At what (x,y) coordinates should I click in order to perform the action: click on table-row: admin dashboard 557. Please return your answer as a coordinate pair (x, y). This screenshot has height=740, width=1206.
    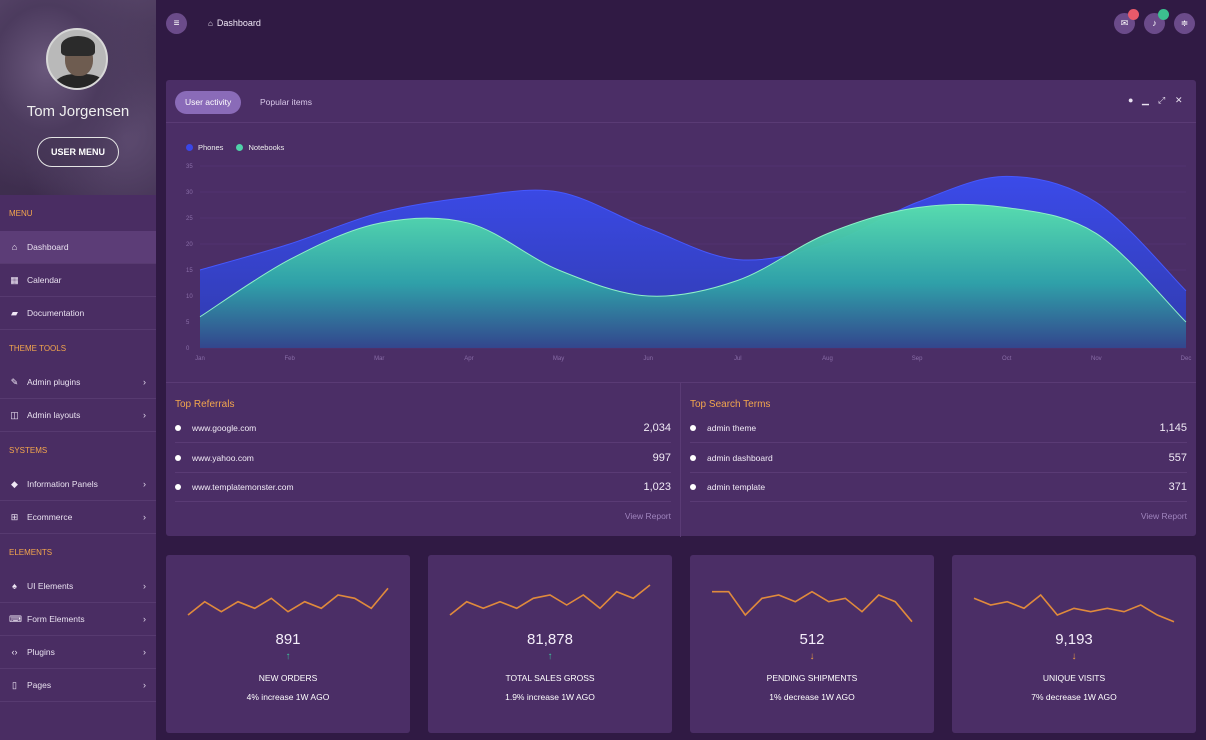
    Looking at the image, I should click on (938, 458).